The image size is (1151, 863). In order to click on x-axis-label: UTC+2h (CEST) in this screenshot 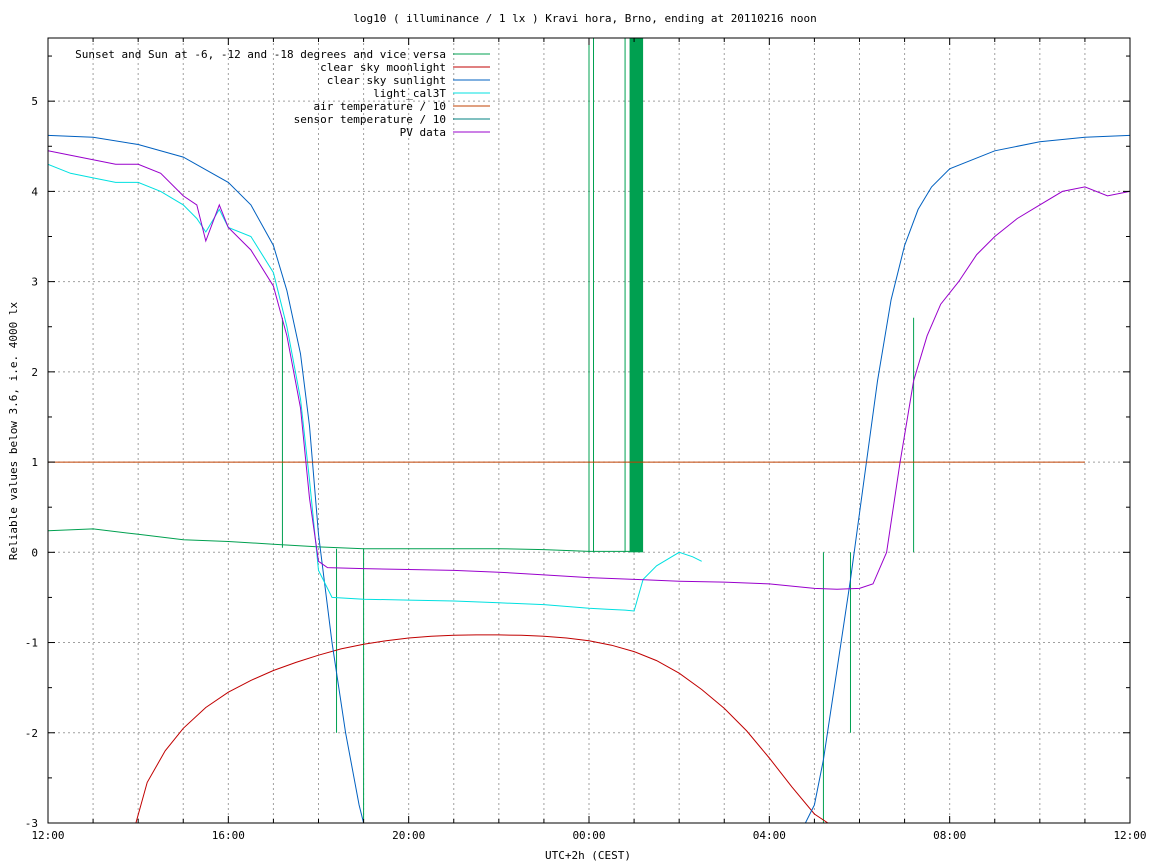, I will do `click(588, 855)`.